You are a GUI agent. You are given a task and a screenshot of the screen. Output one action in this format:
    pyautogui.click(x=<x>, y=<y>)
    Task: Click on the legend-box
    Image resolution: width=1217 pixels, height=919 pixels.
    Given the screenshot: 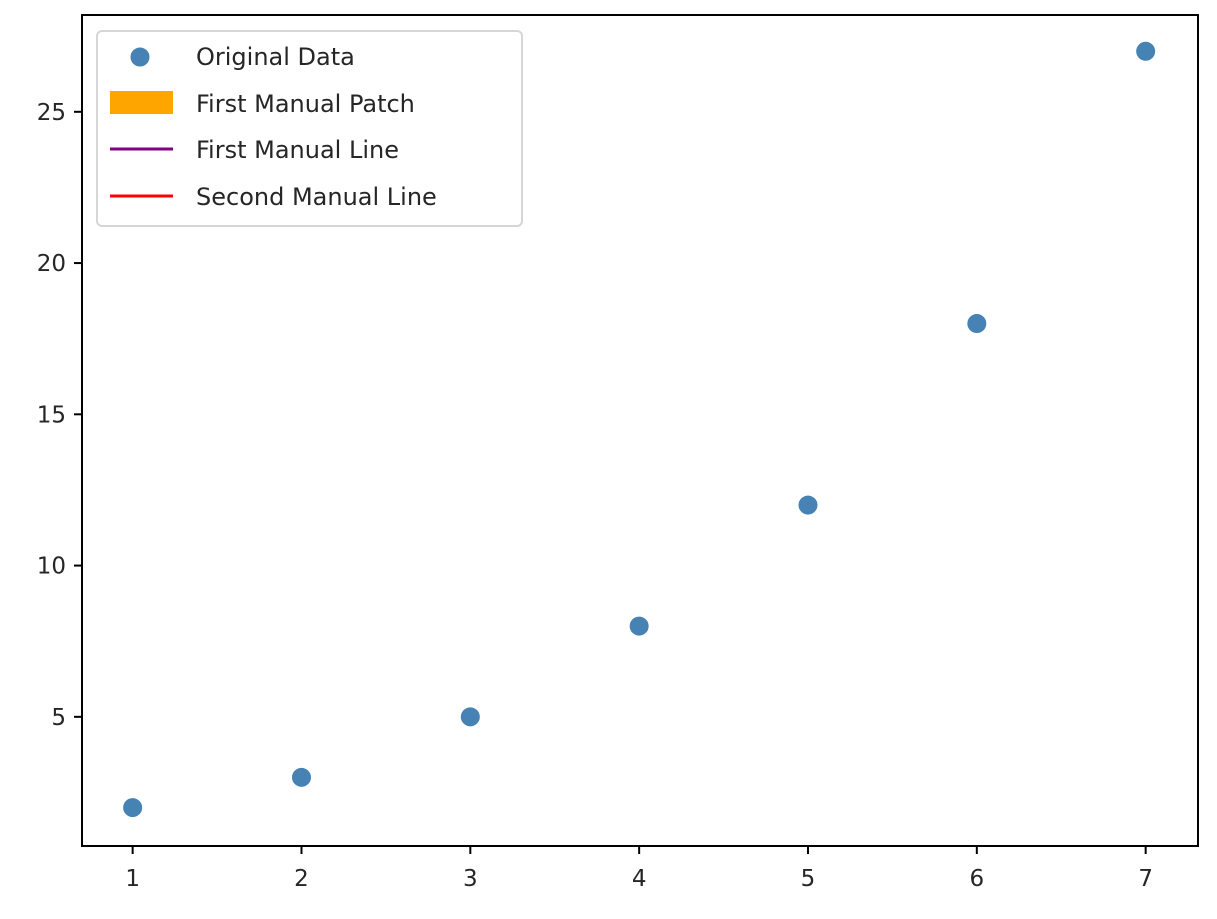 What is the action you would take?
    pyautogui.click(x=309, y=128)
    